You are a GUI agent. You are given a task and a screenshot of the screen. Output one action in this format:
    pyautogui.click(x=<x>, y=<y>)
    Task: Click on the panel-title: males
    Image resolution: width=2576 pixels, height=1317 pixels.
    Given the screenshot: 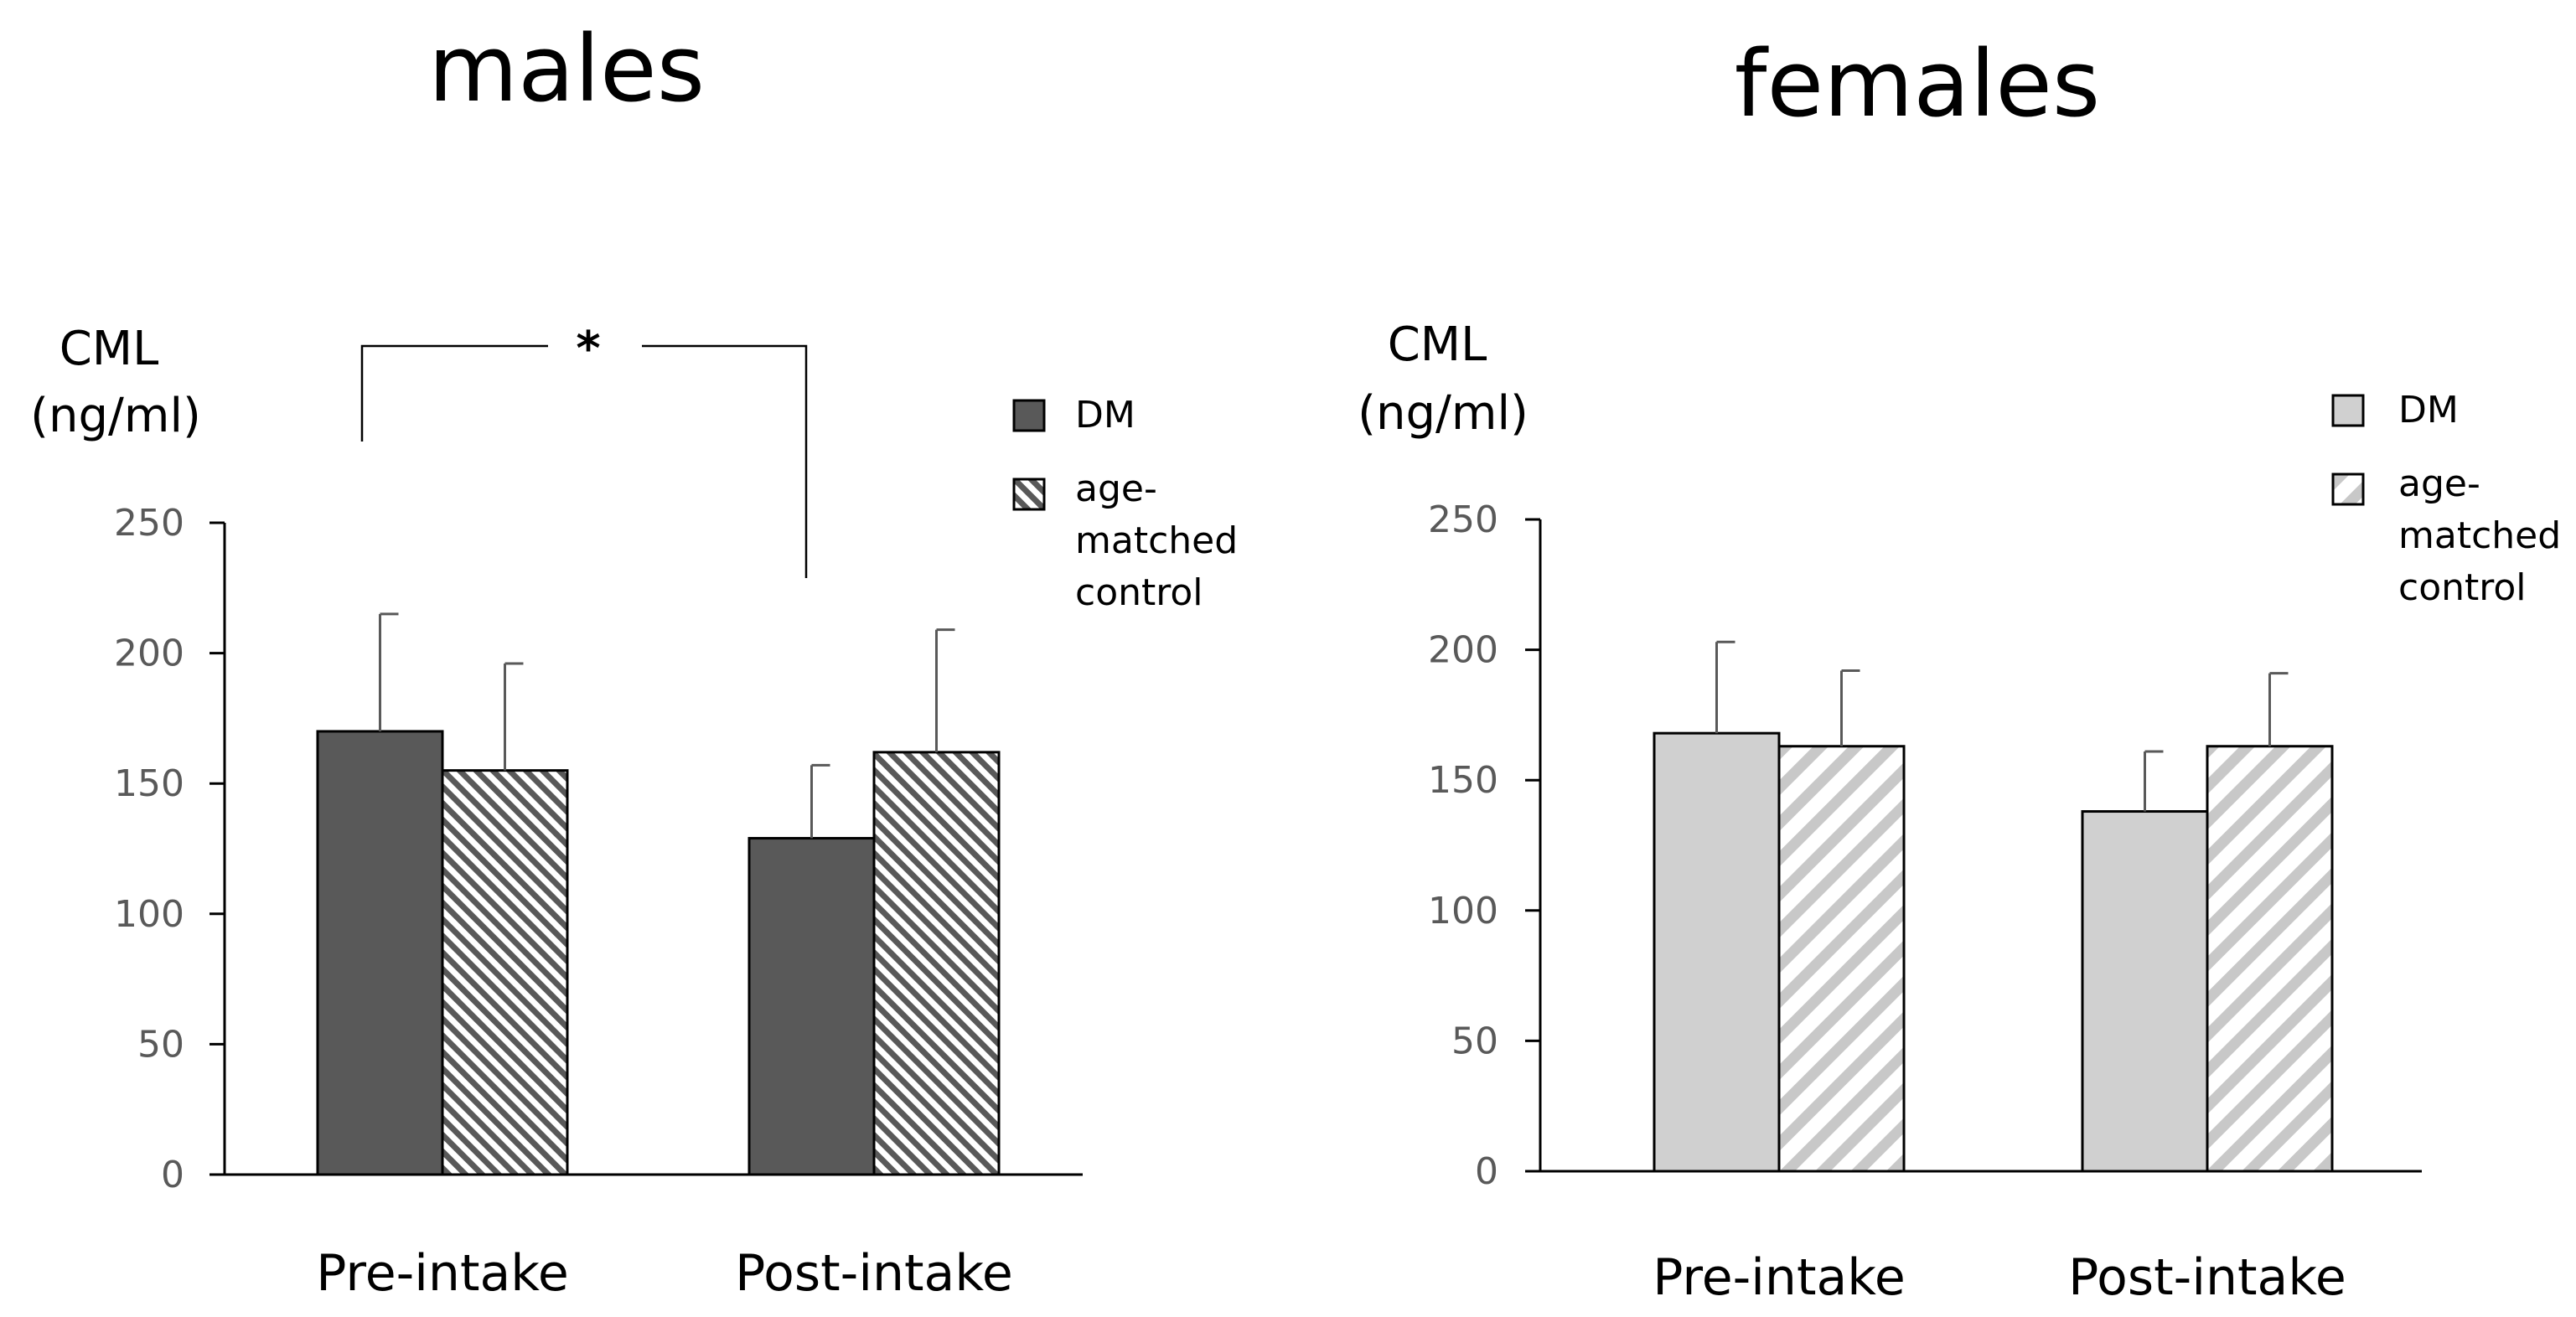 What is the action you would take?
    pyautogui.click(x=566, y=68)
    